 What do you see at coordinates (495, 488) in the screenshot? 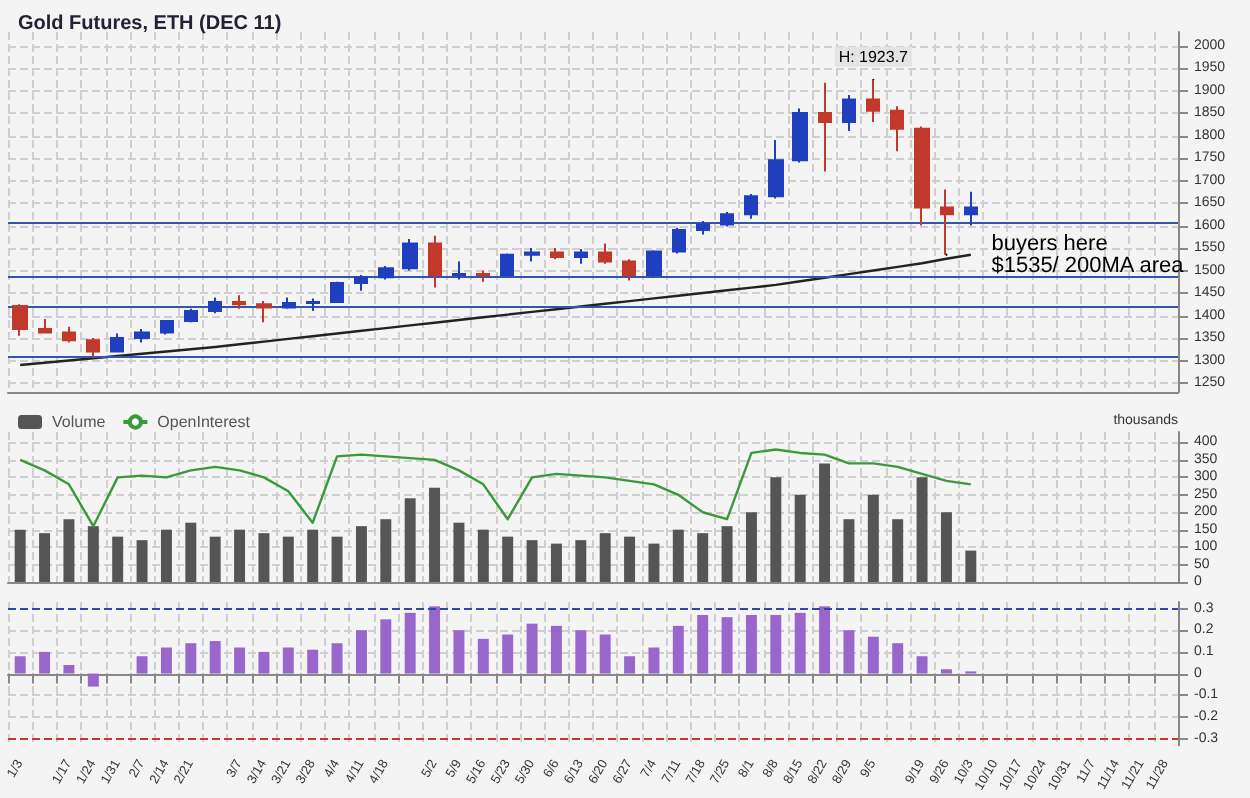
I see `line-series` at bounding box center [495, 488].